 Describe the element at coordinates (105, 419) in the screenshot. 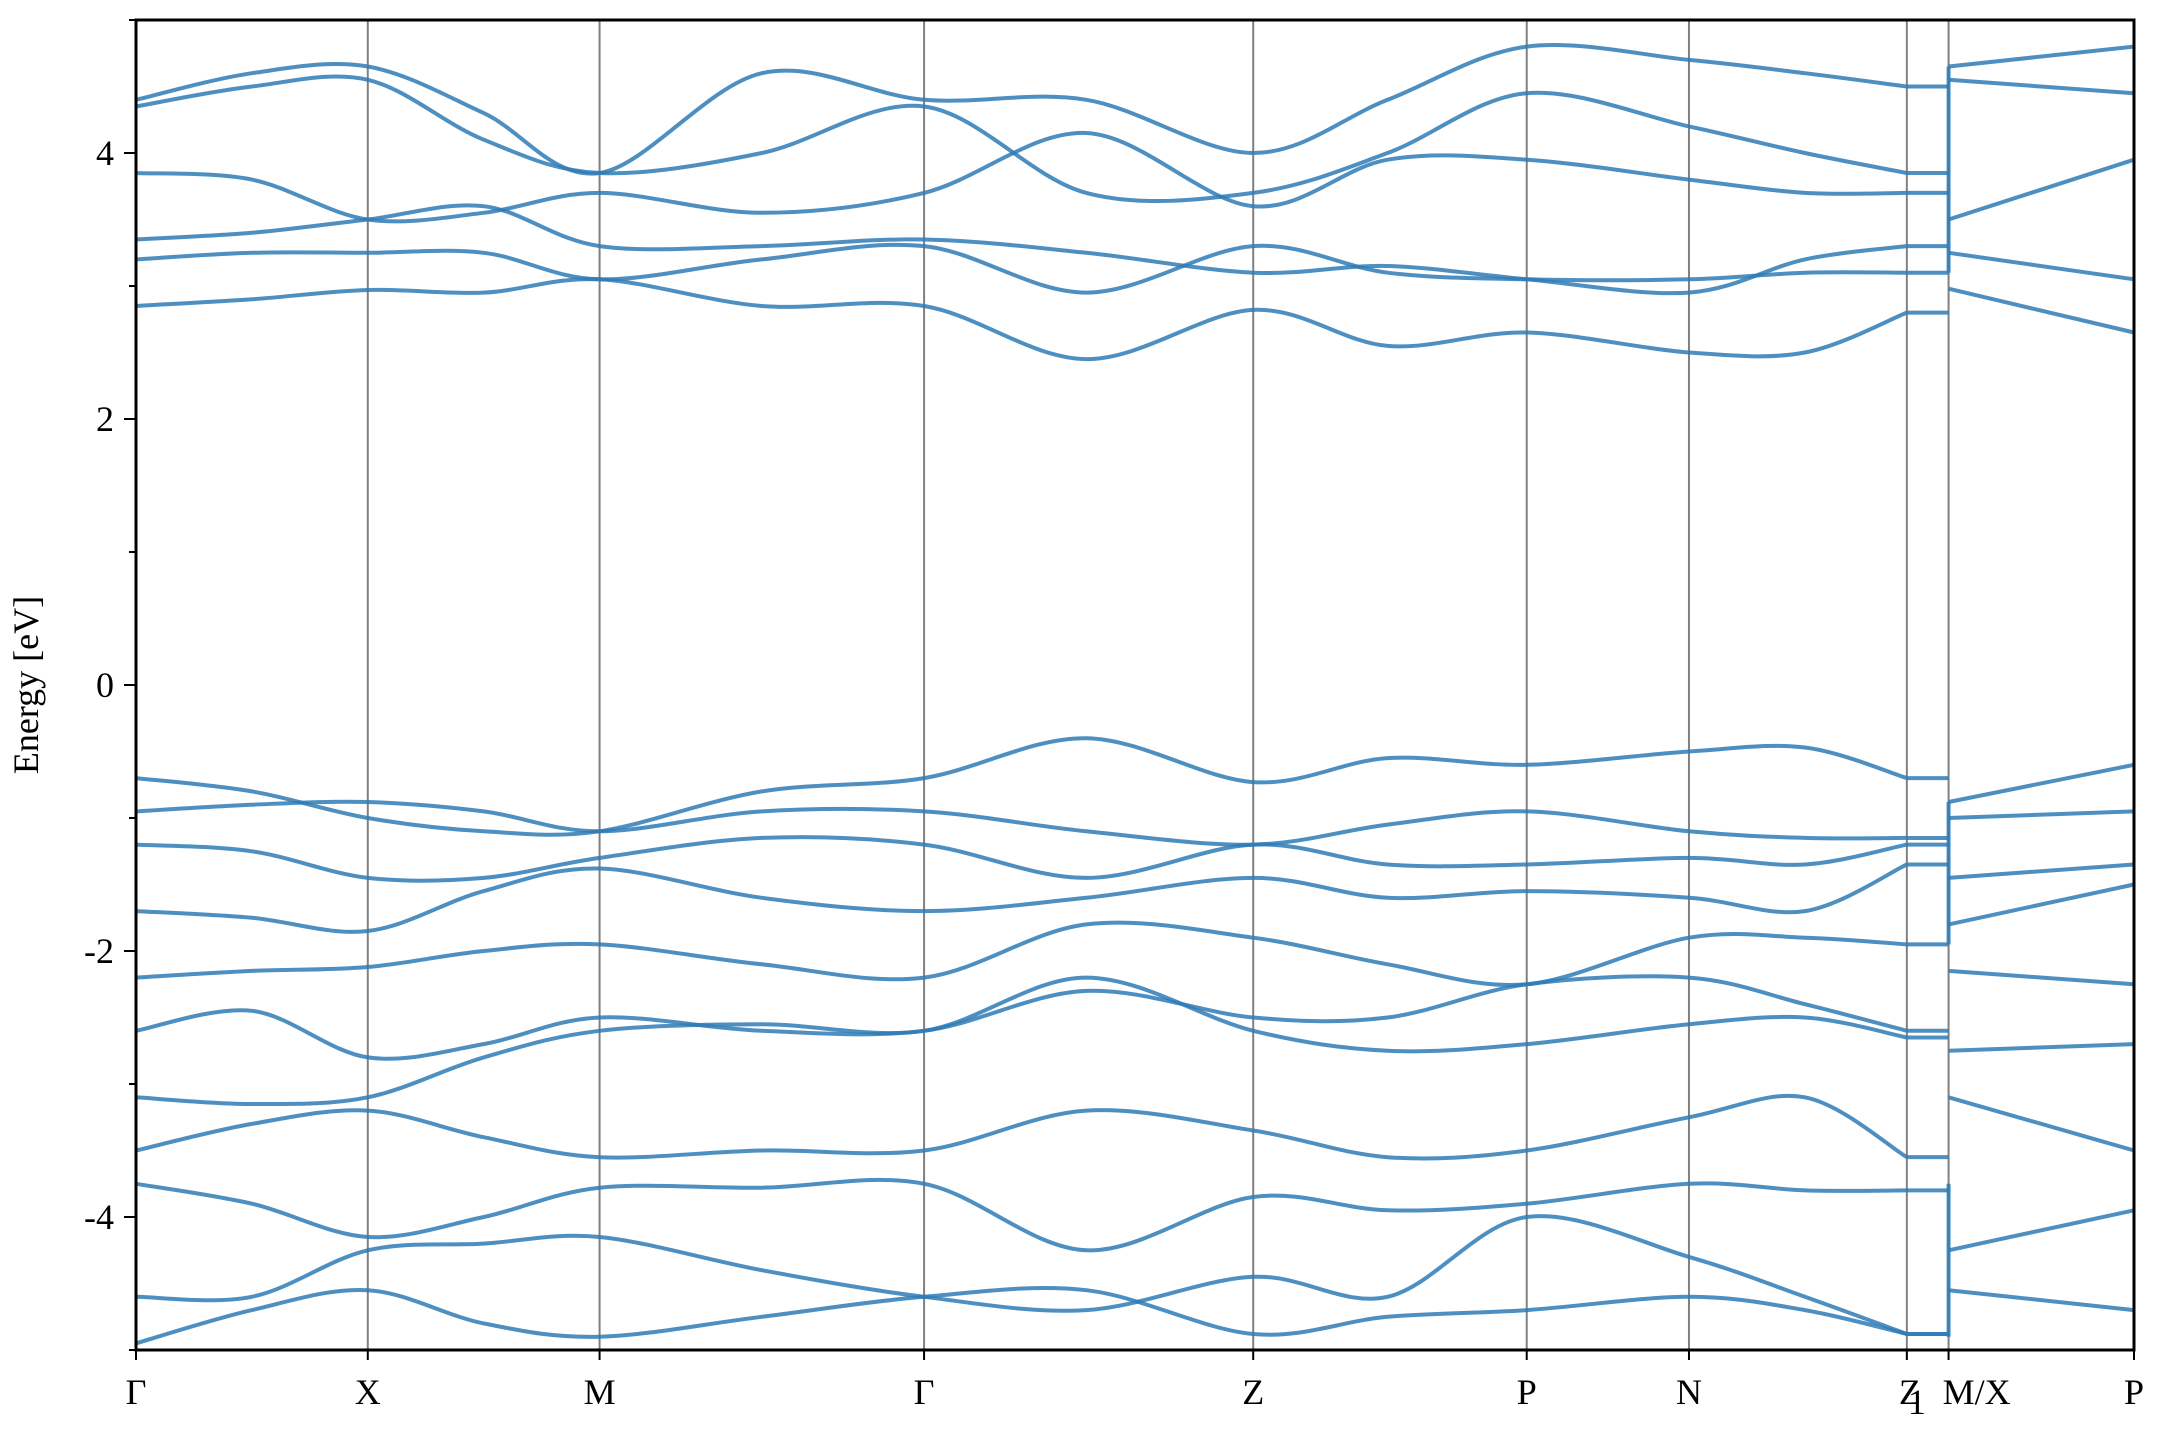

I see `y-tick-label: 2` at that location.